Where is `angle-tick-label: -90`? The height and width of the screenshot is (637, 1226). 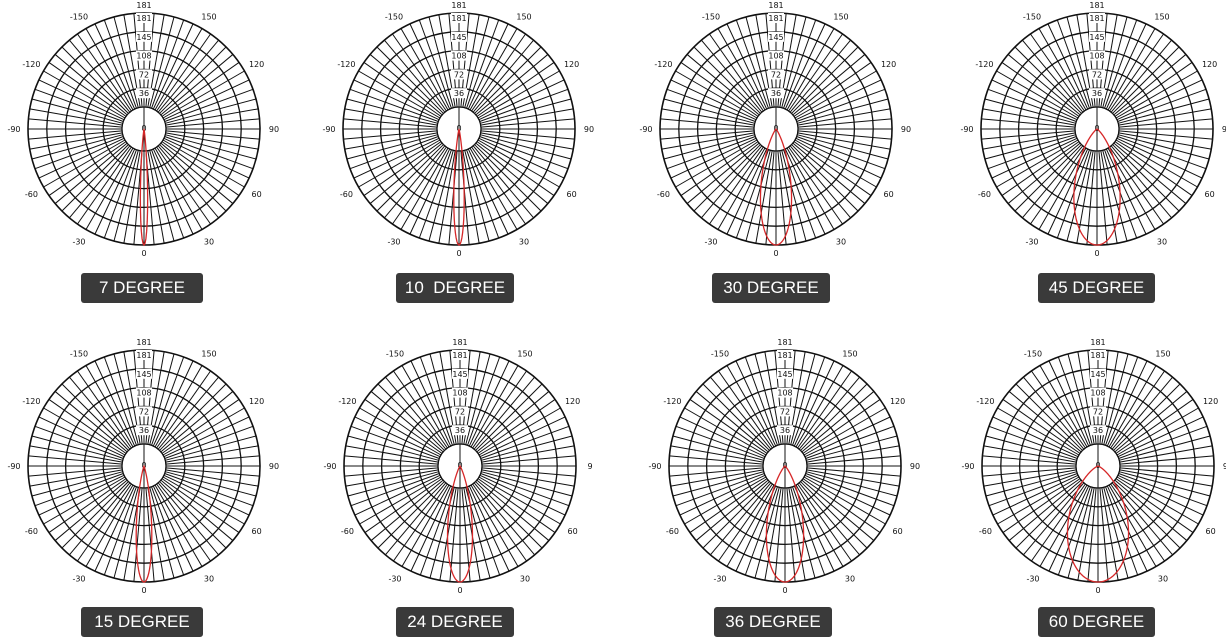
angle-tick-label: -90 is located at coordinates (329, 466).